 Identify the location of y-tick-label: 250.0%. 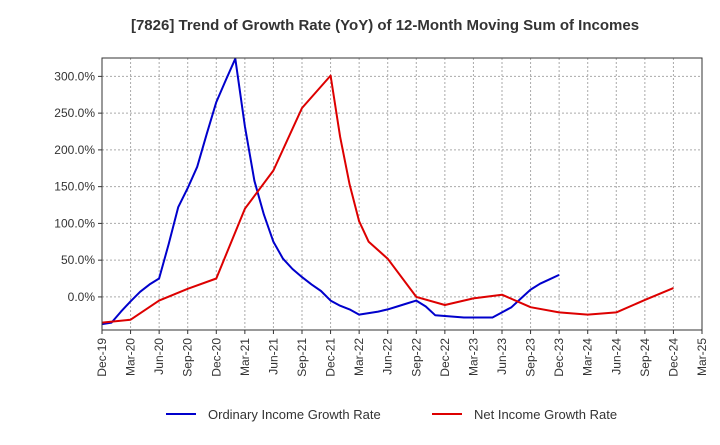
(74, 113).